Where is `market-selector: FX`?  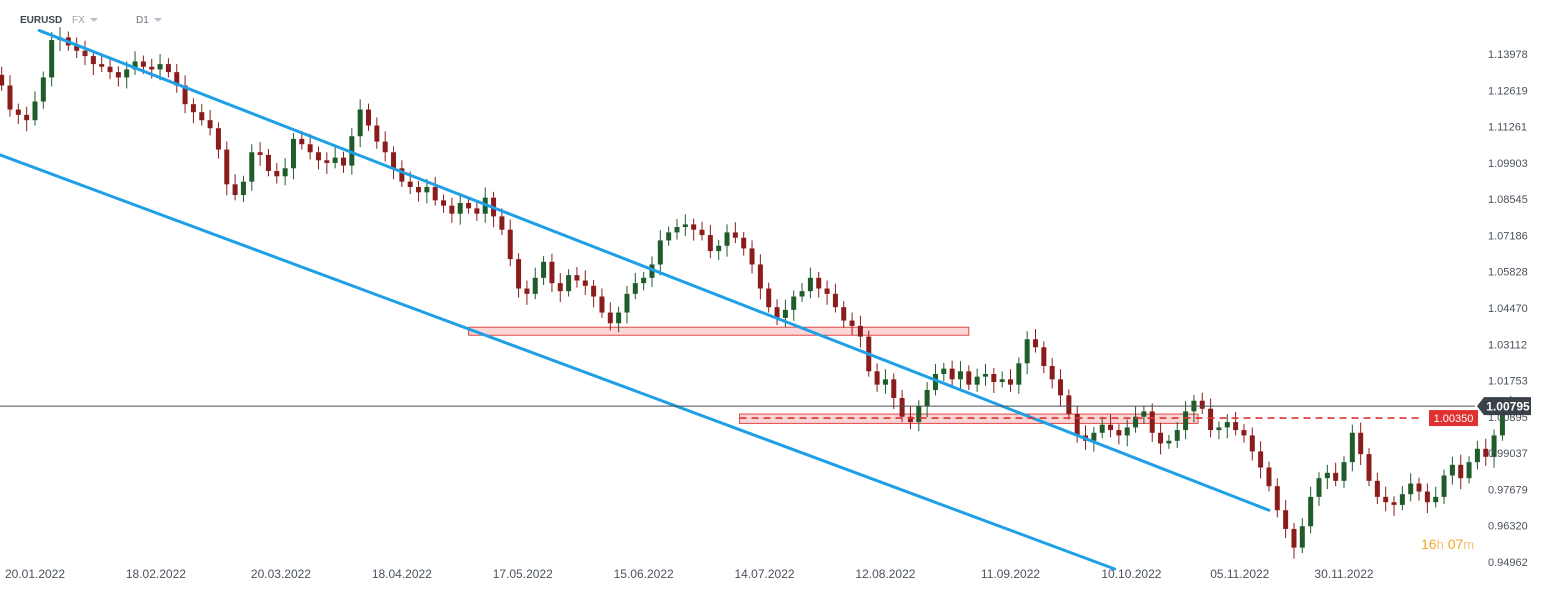 market-selector: FX is located at coordinates (85, 20).